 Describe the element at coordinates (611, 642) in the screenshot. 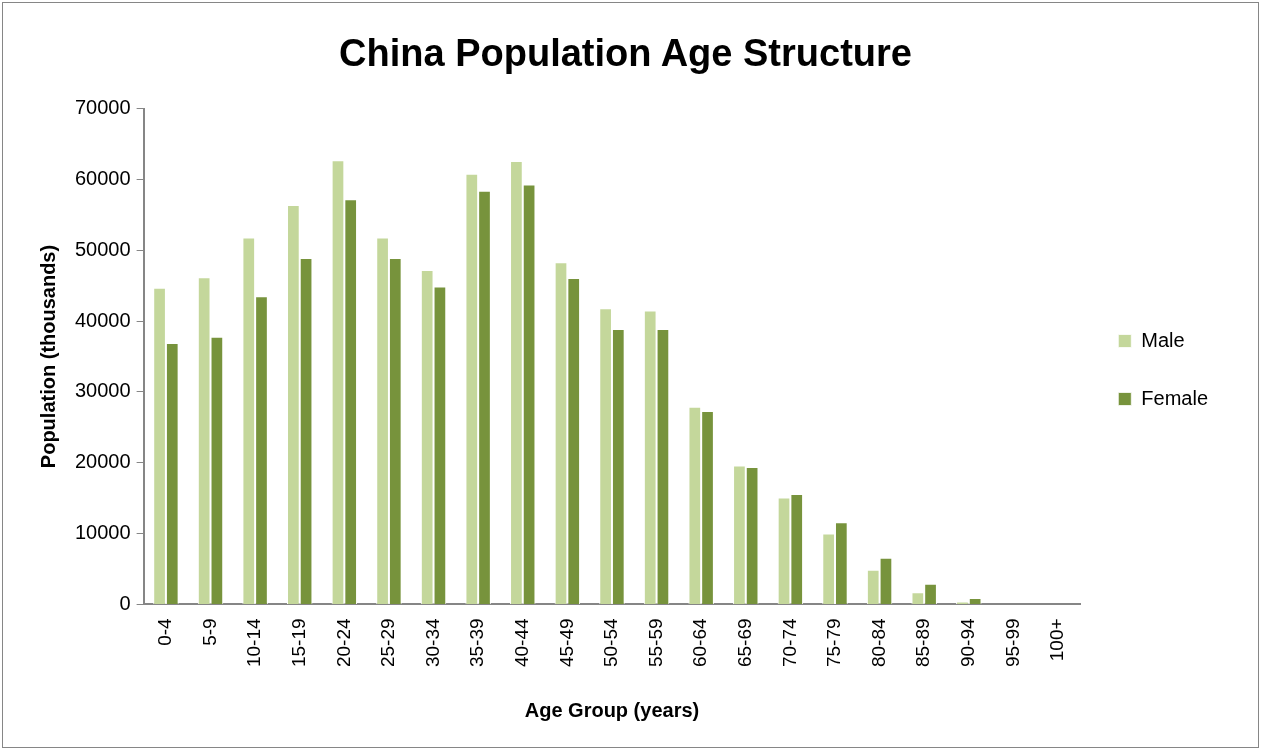

I see `x-tick-label: 50-54` at that location.